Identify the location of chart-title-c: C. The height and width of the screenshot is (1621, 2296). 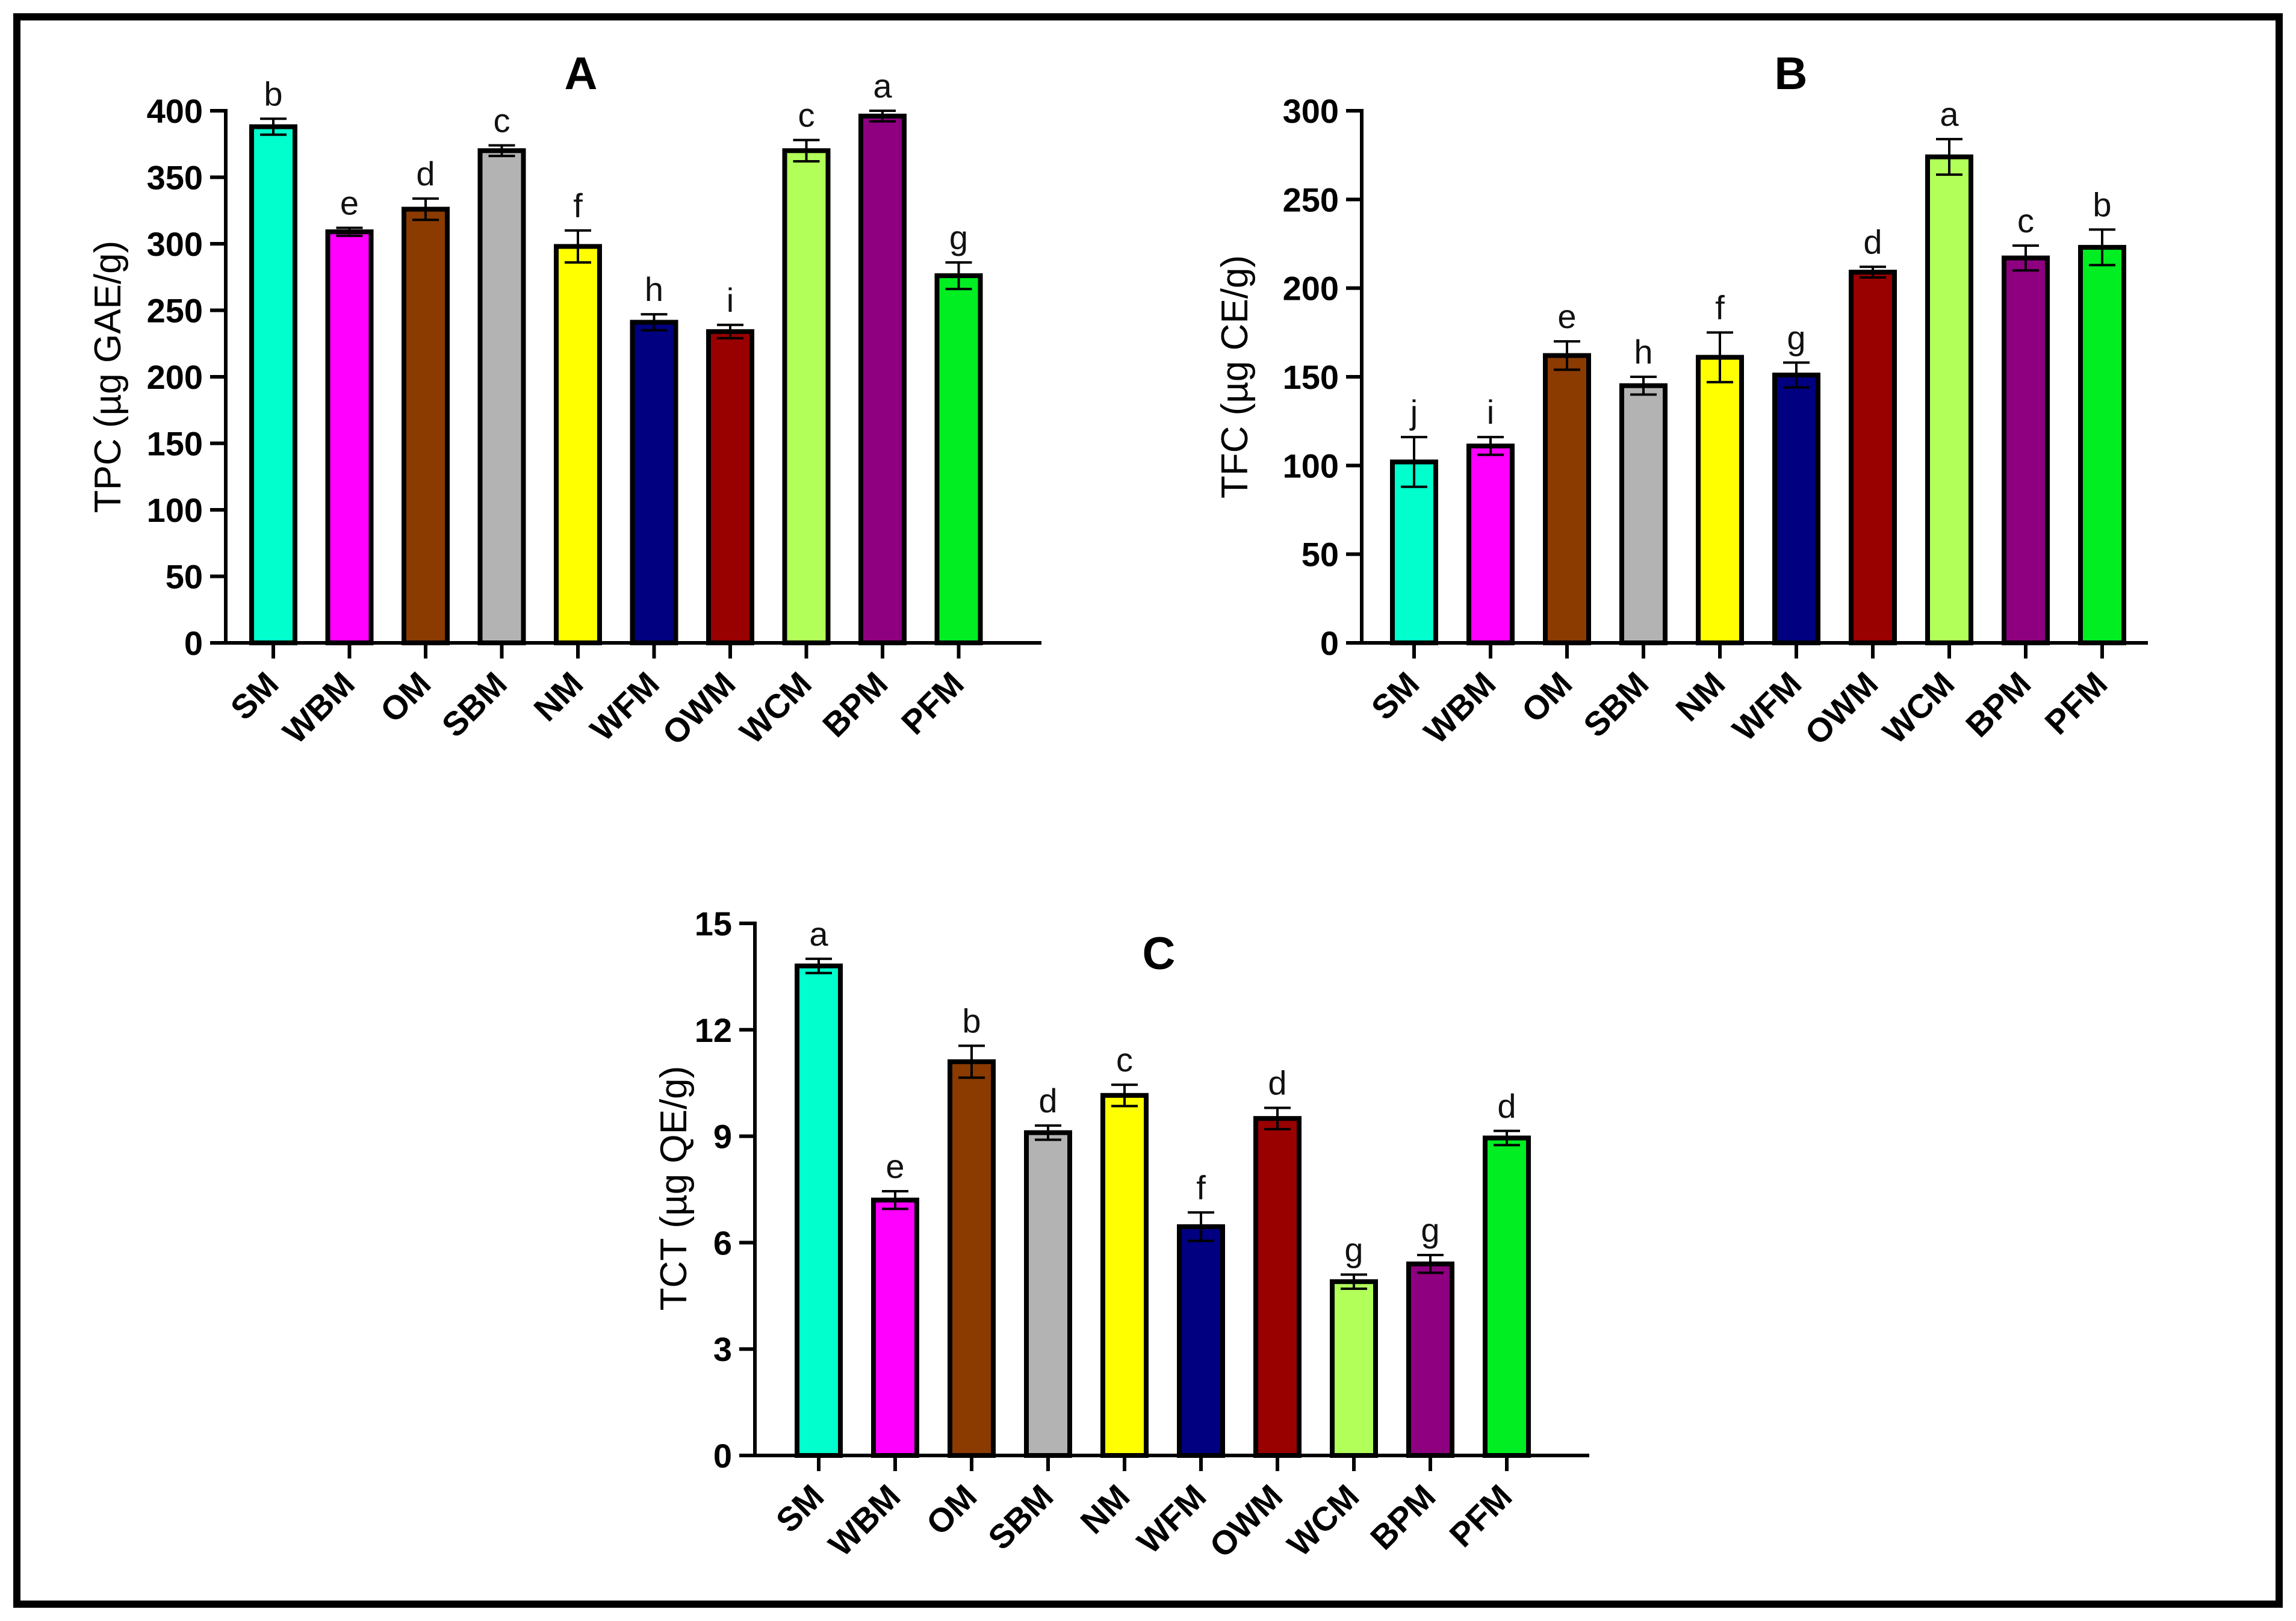
(1159, 954).